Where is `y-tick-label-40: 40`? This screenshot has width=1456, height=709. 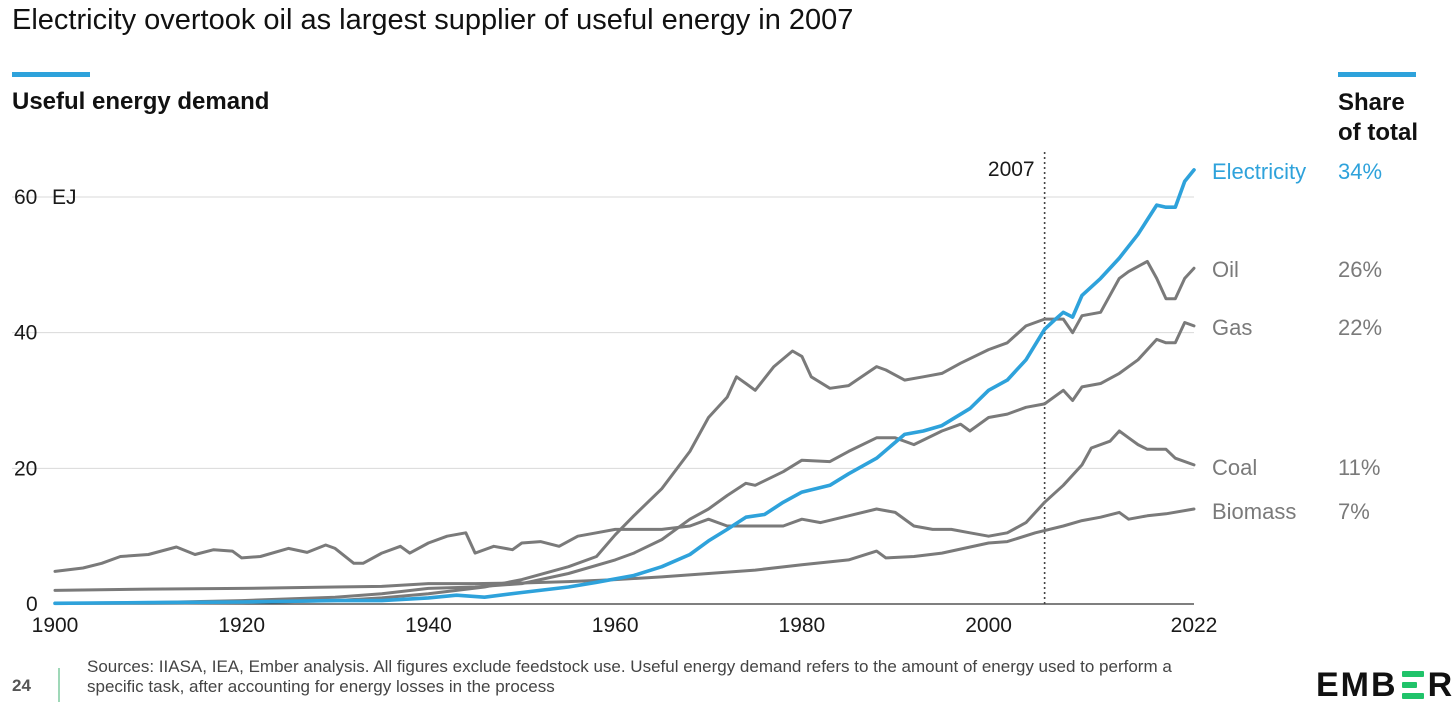
y-tick-label-40: 40 is located at coordinates (25, 333).